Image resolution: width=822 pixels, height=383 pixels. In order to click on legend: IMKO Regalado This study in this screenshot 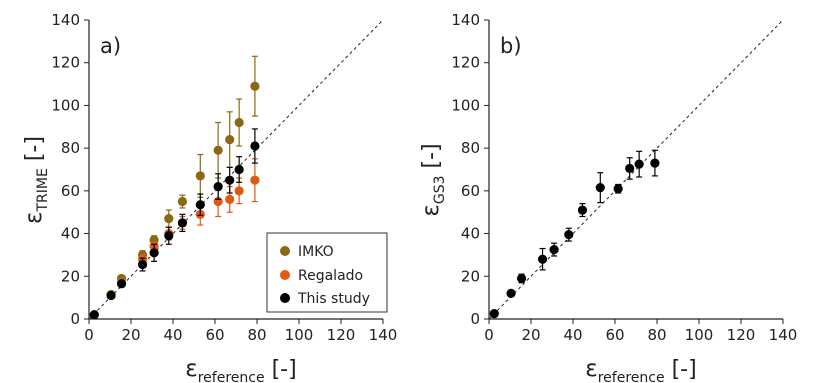, I will do `click(327, 272)`.